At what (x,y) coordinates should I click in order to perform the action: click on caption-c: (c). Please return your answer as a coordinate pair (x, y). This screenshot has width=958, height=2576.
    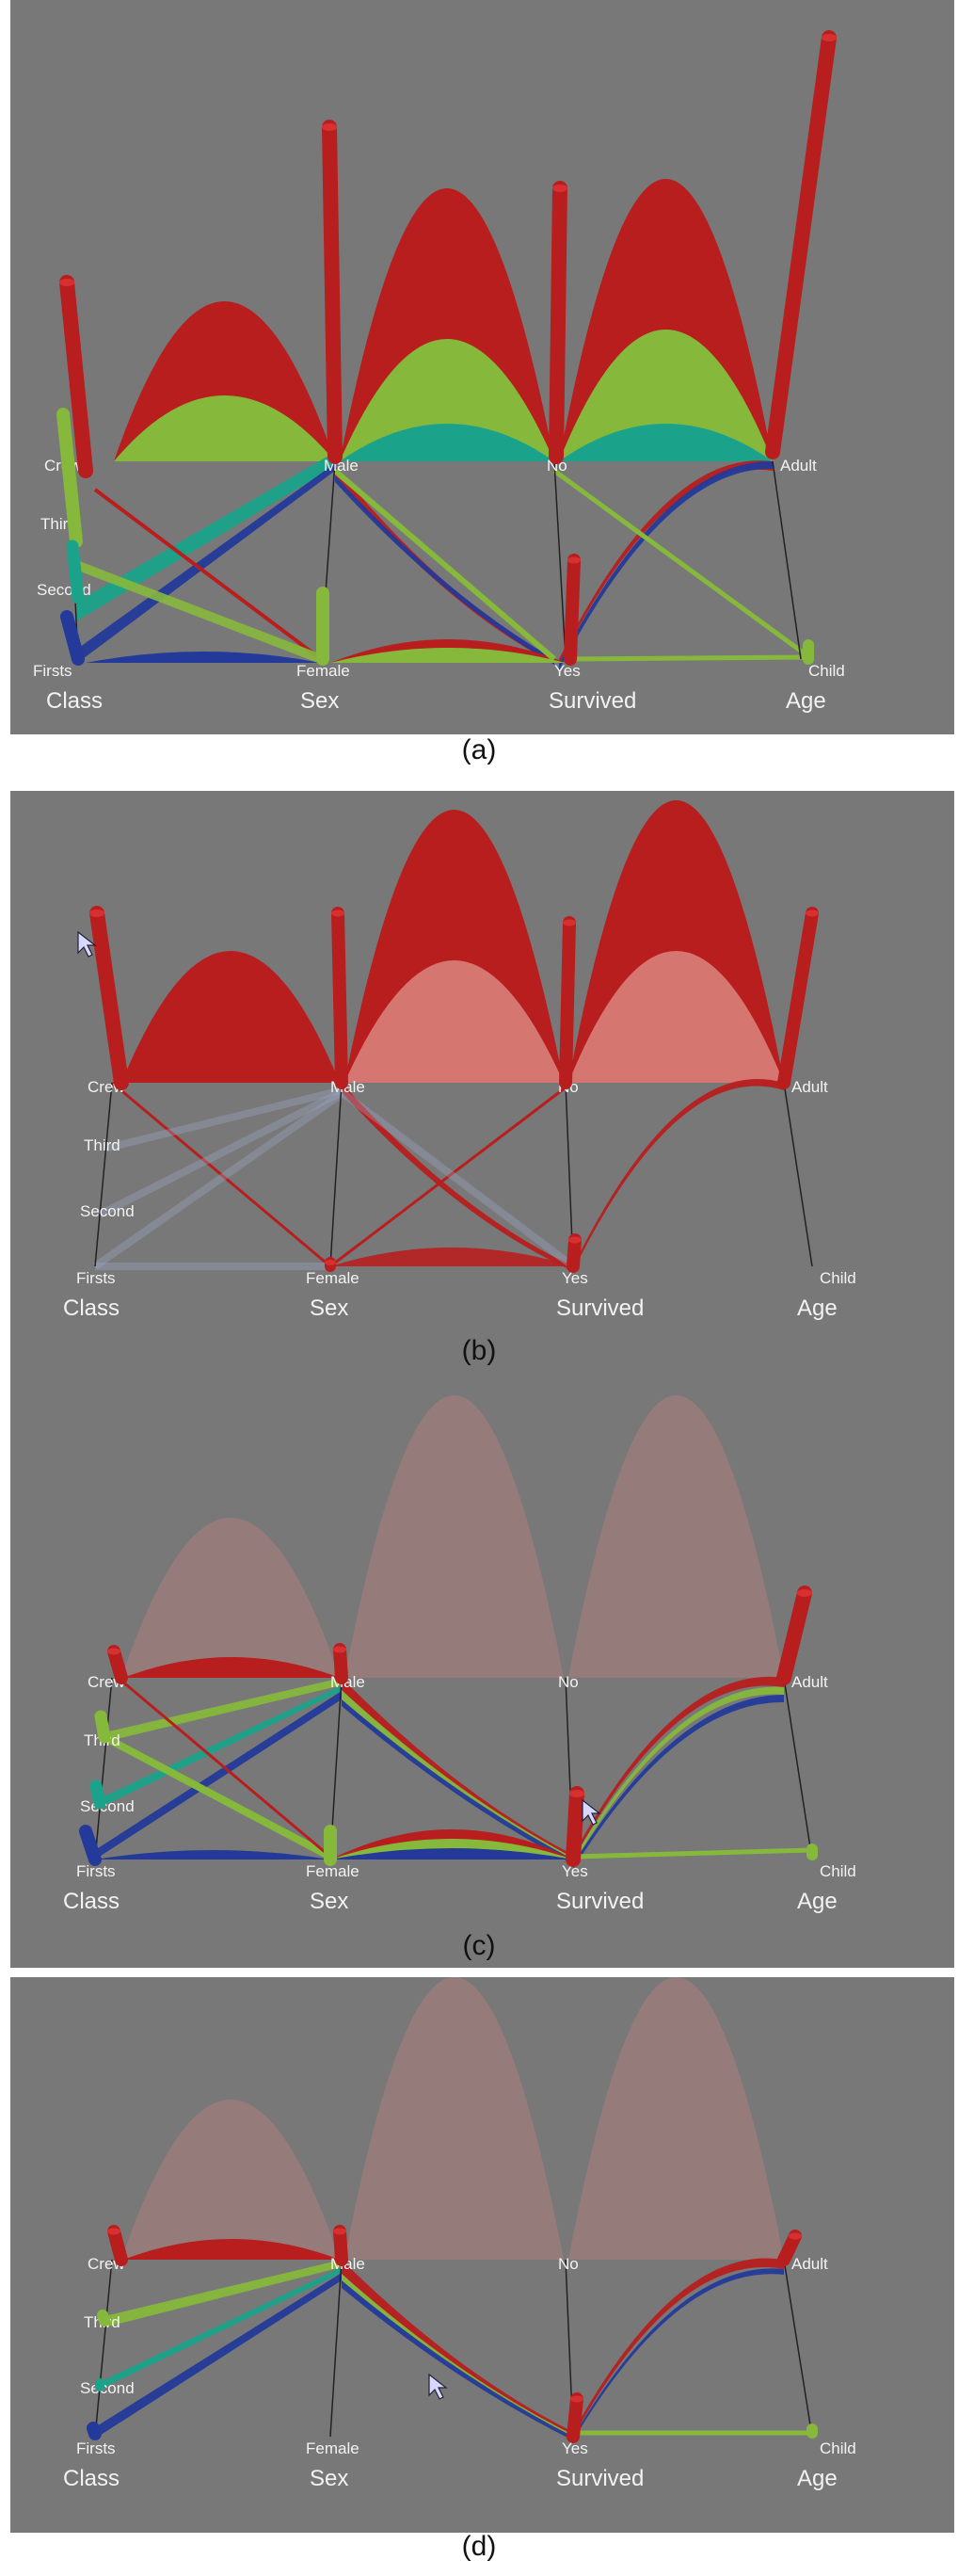
    Looking at the image, I should click on (479, 1945).